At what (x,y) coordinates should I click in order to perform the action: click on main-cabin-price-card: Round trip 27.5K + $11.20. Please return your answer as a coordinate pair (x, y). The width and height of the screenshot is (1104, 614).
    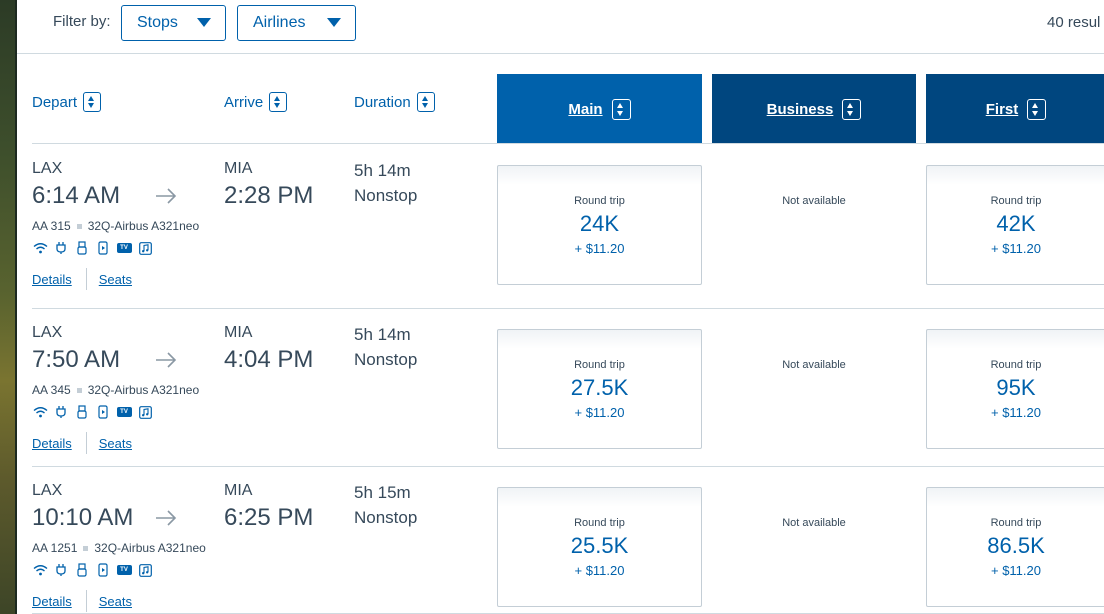
    Looking at the image, I should click on (599, 389).